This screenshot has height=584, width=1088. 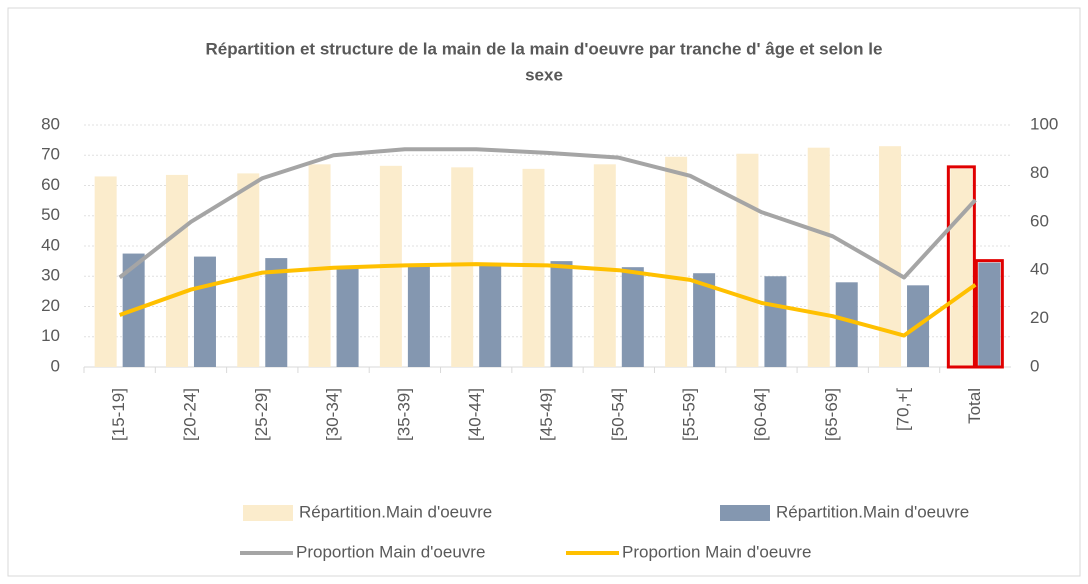 I want to click on y2-tick-label: 100, so click(x=1044, y=123).